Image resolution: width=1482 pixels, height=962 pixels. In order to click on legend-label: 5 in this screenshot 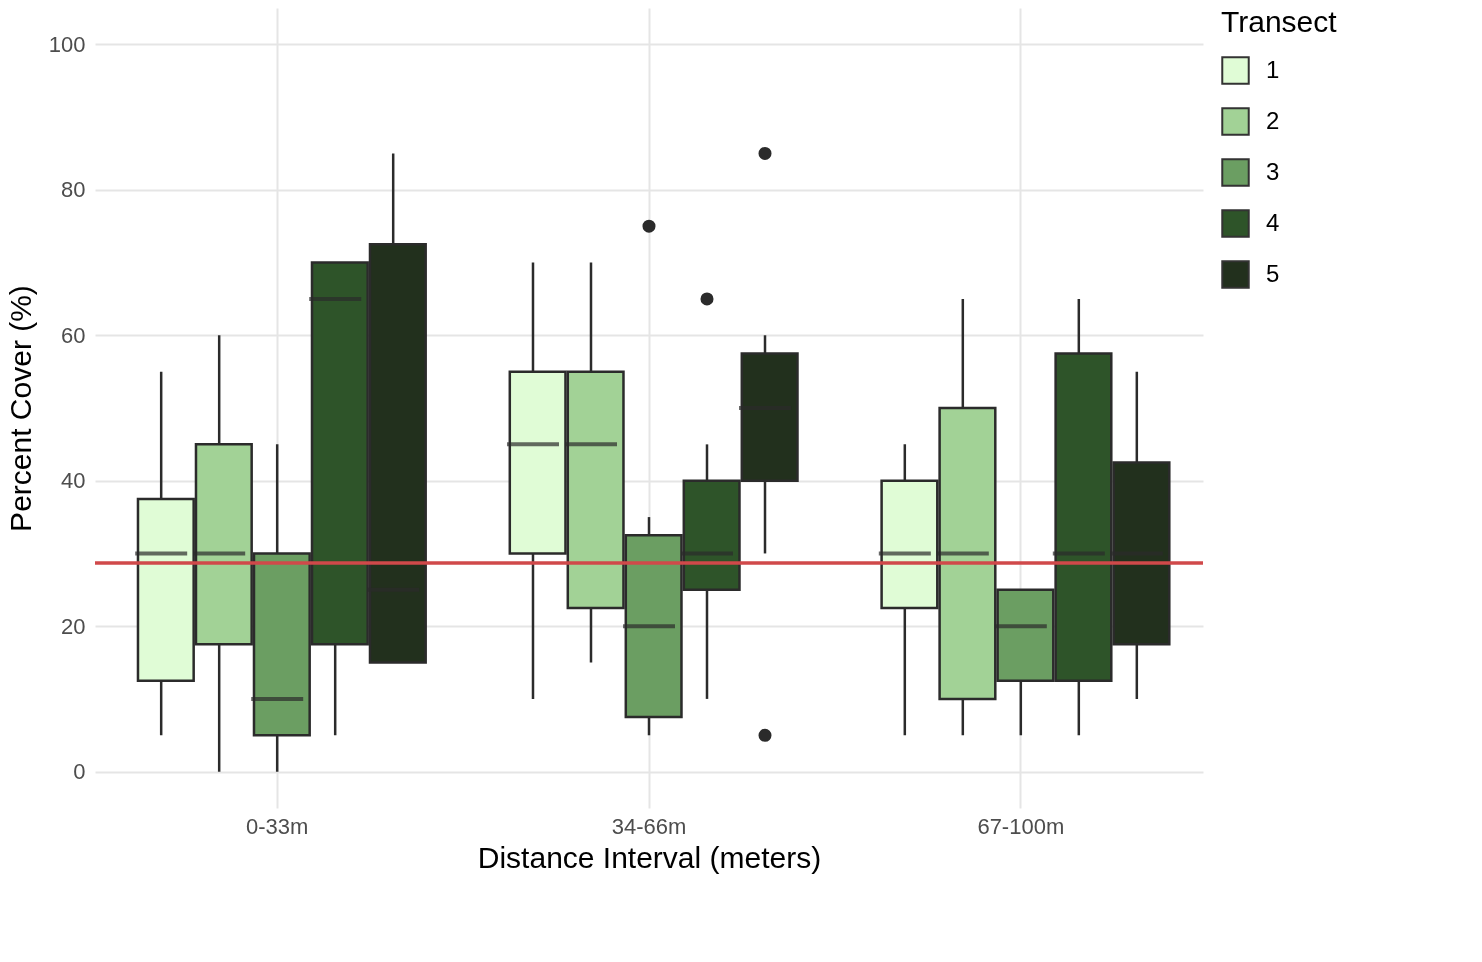, I will do `click(1273, 273)`.